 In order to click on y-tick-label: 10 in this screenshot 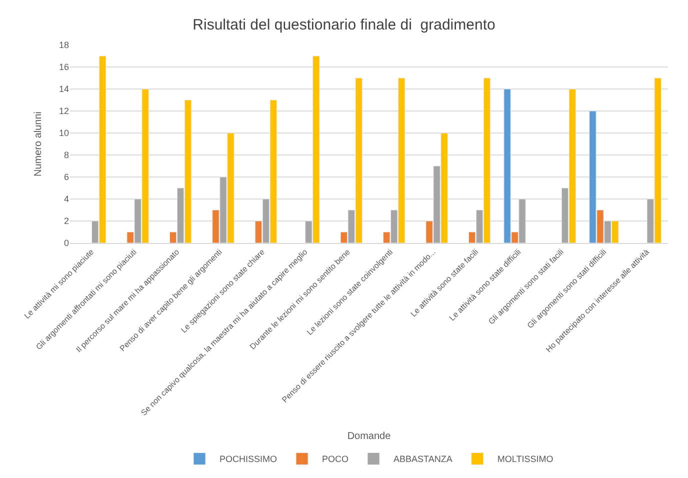, I will do `click(63, 133)`.